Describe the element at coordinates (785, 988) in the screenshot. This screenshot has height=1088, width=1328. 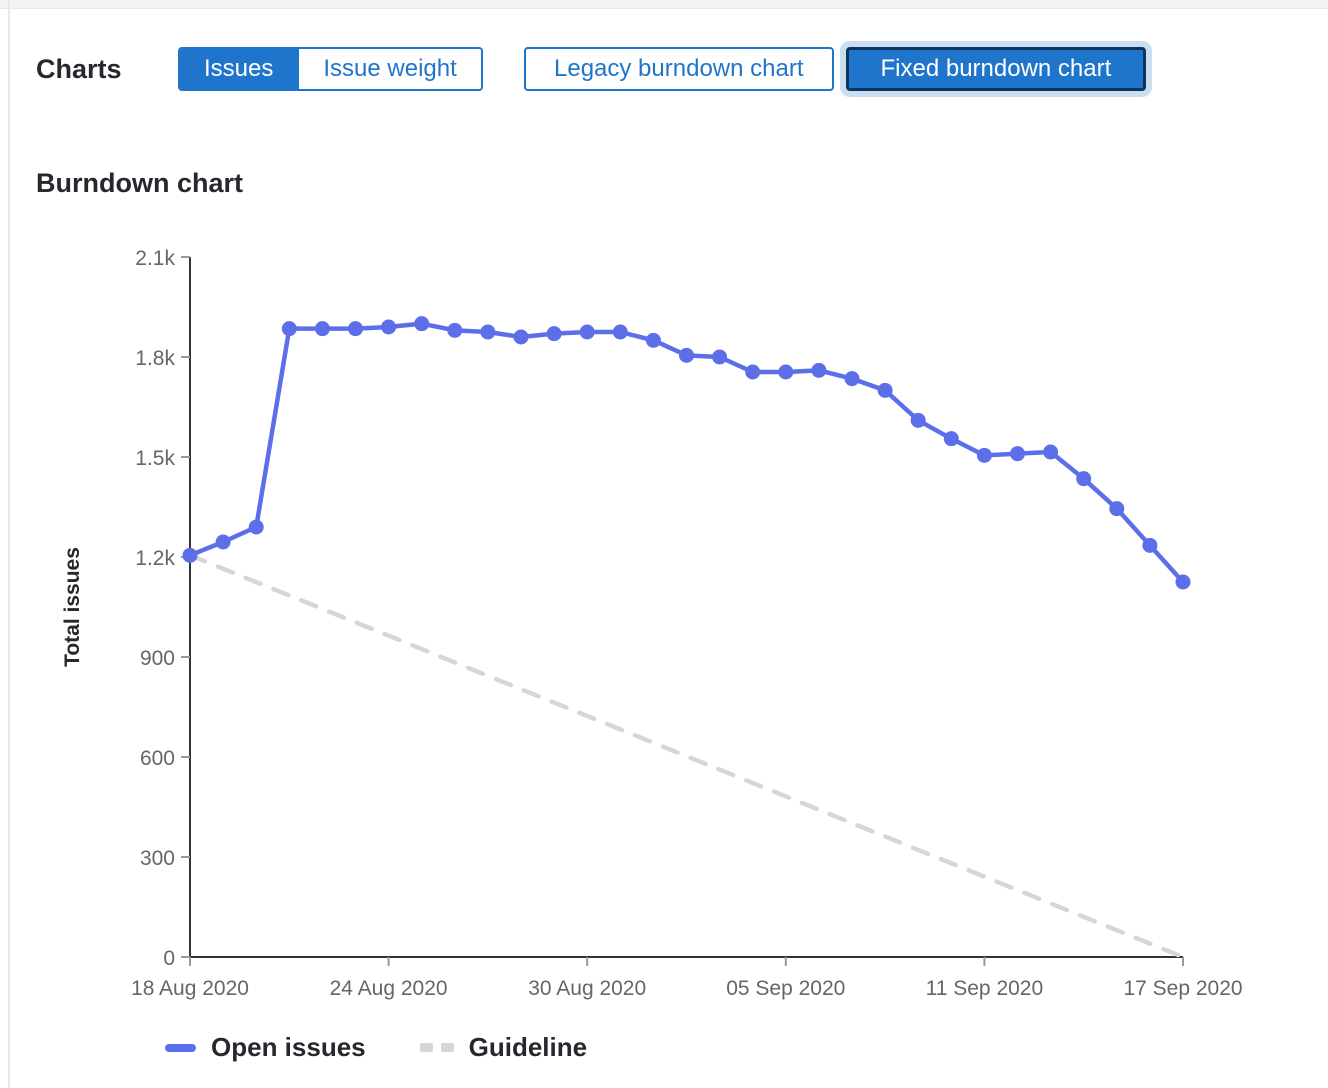
I see `x-tick-label: 05 Sep 2020` at that location.